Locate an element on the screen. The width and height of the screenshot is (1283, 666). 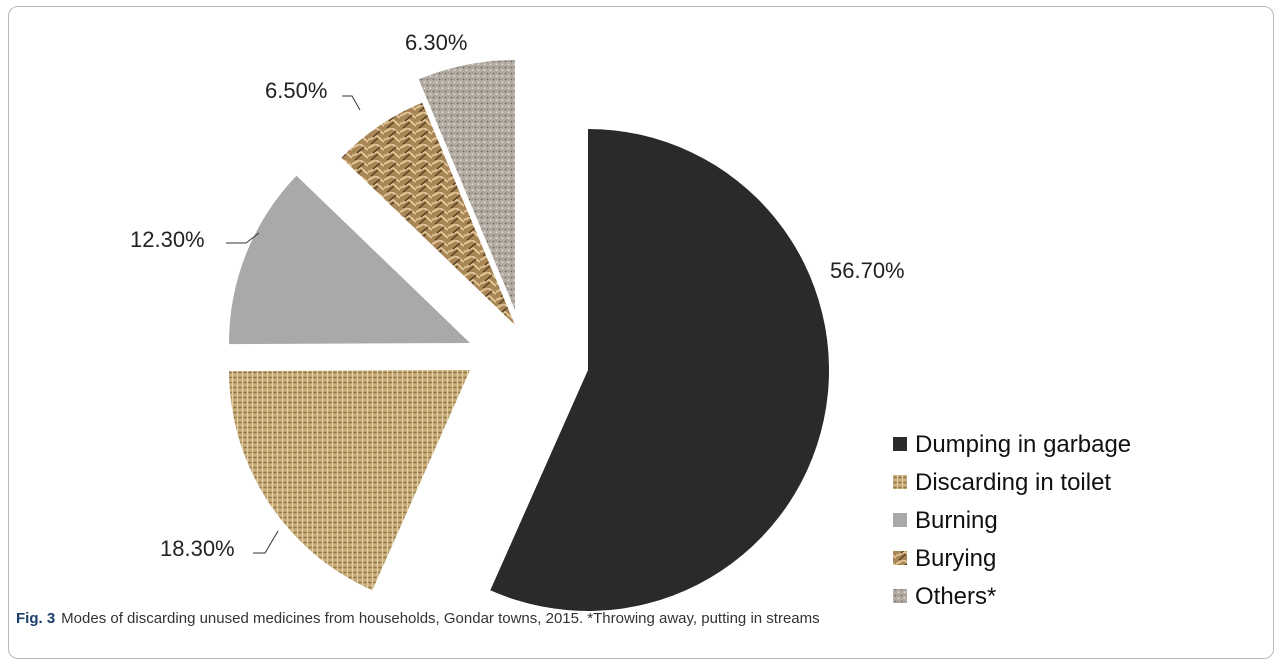
legend-label-discarding-in-toilet: Discarding in toilet is located at coordinates (1013, 482).